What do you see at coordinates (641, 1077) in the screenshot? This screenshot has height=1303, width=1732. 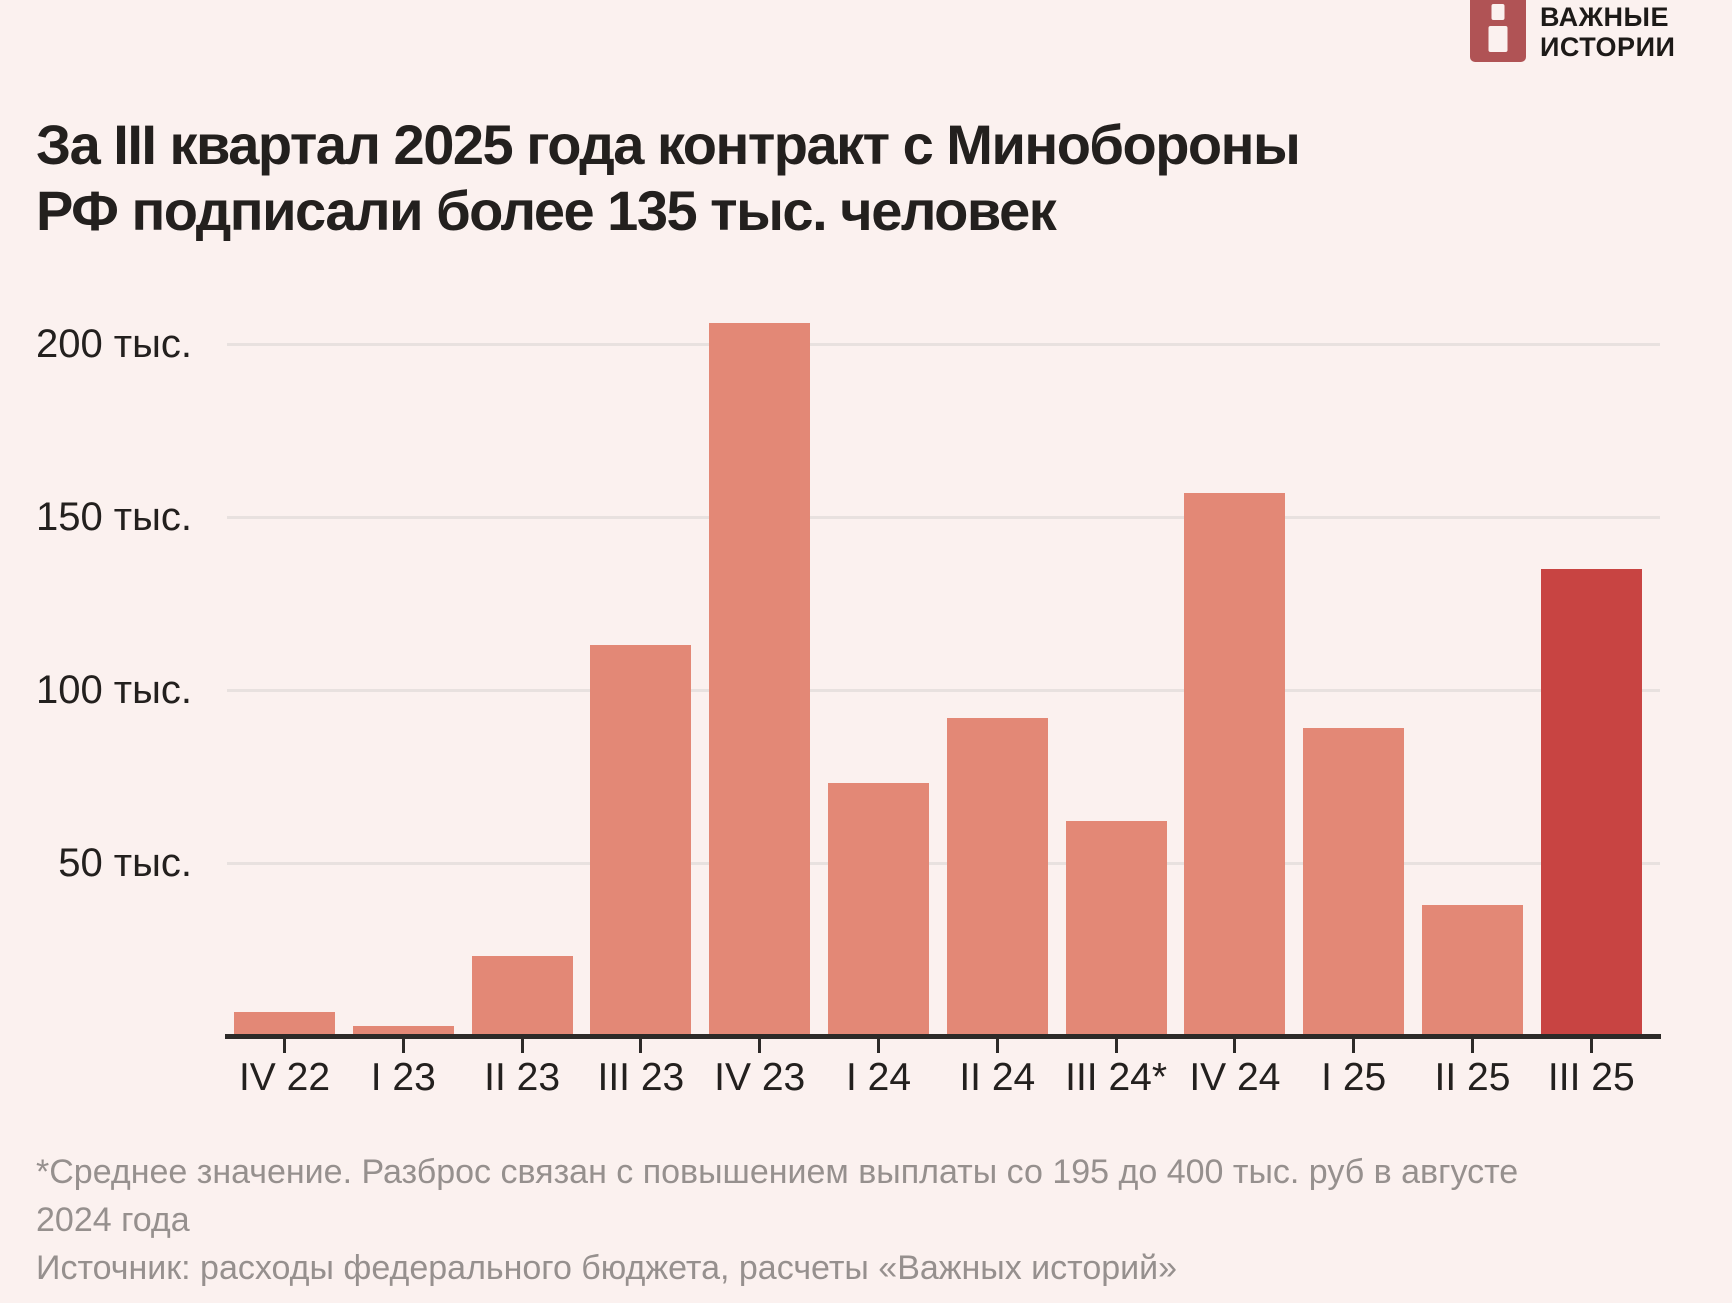 I see `x-axis-label-4: III 23` at bounding box center [641, 1077].